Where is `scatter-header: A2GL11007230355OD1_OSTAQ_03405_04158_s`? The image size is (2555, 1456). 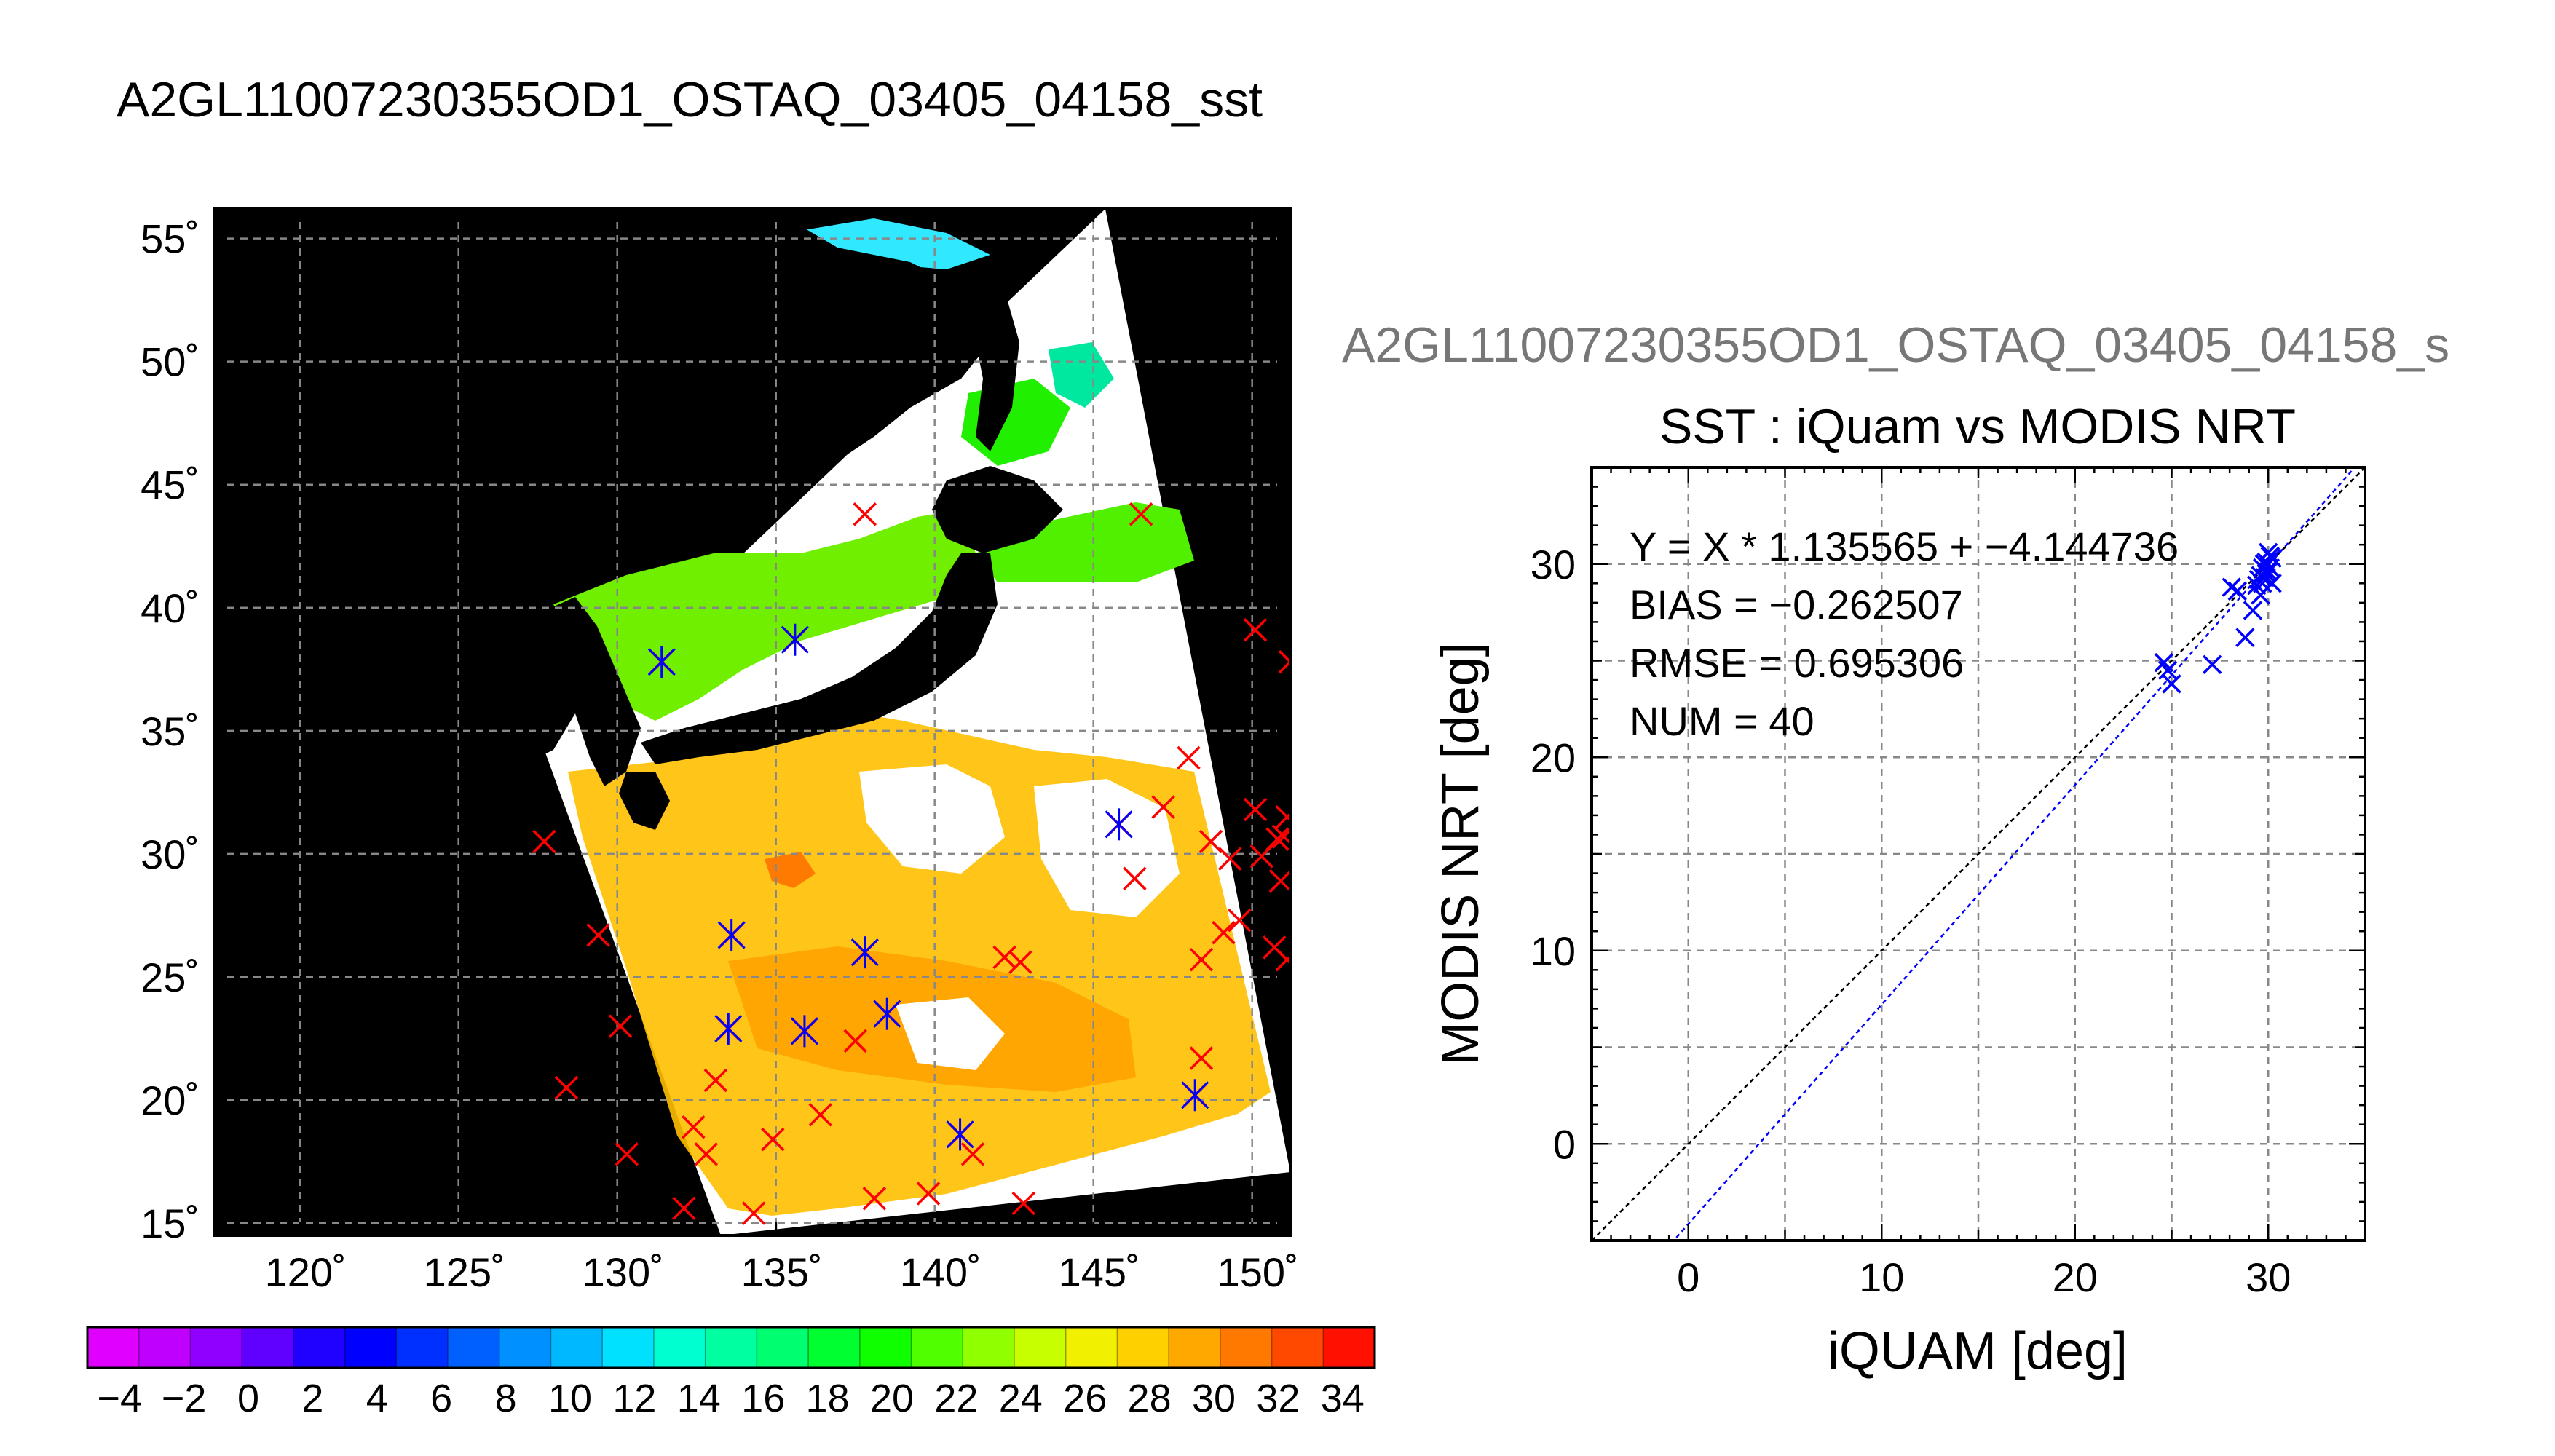
scatter-header: A2GL11007230355OD1_OSTAQ_03405_04158_s is located at coordinates (1895, 345).